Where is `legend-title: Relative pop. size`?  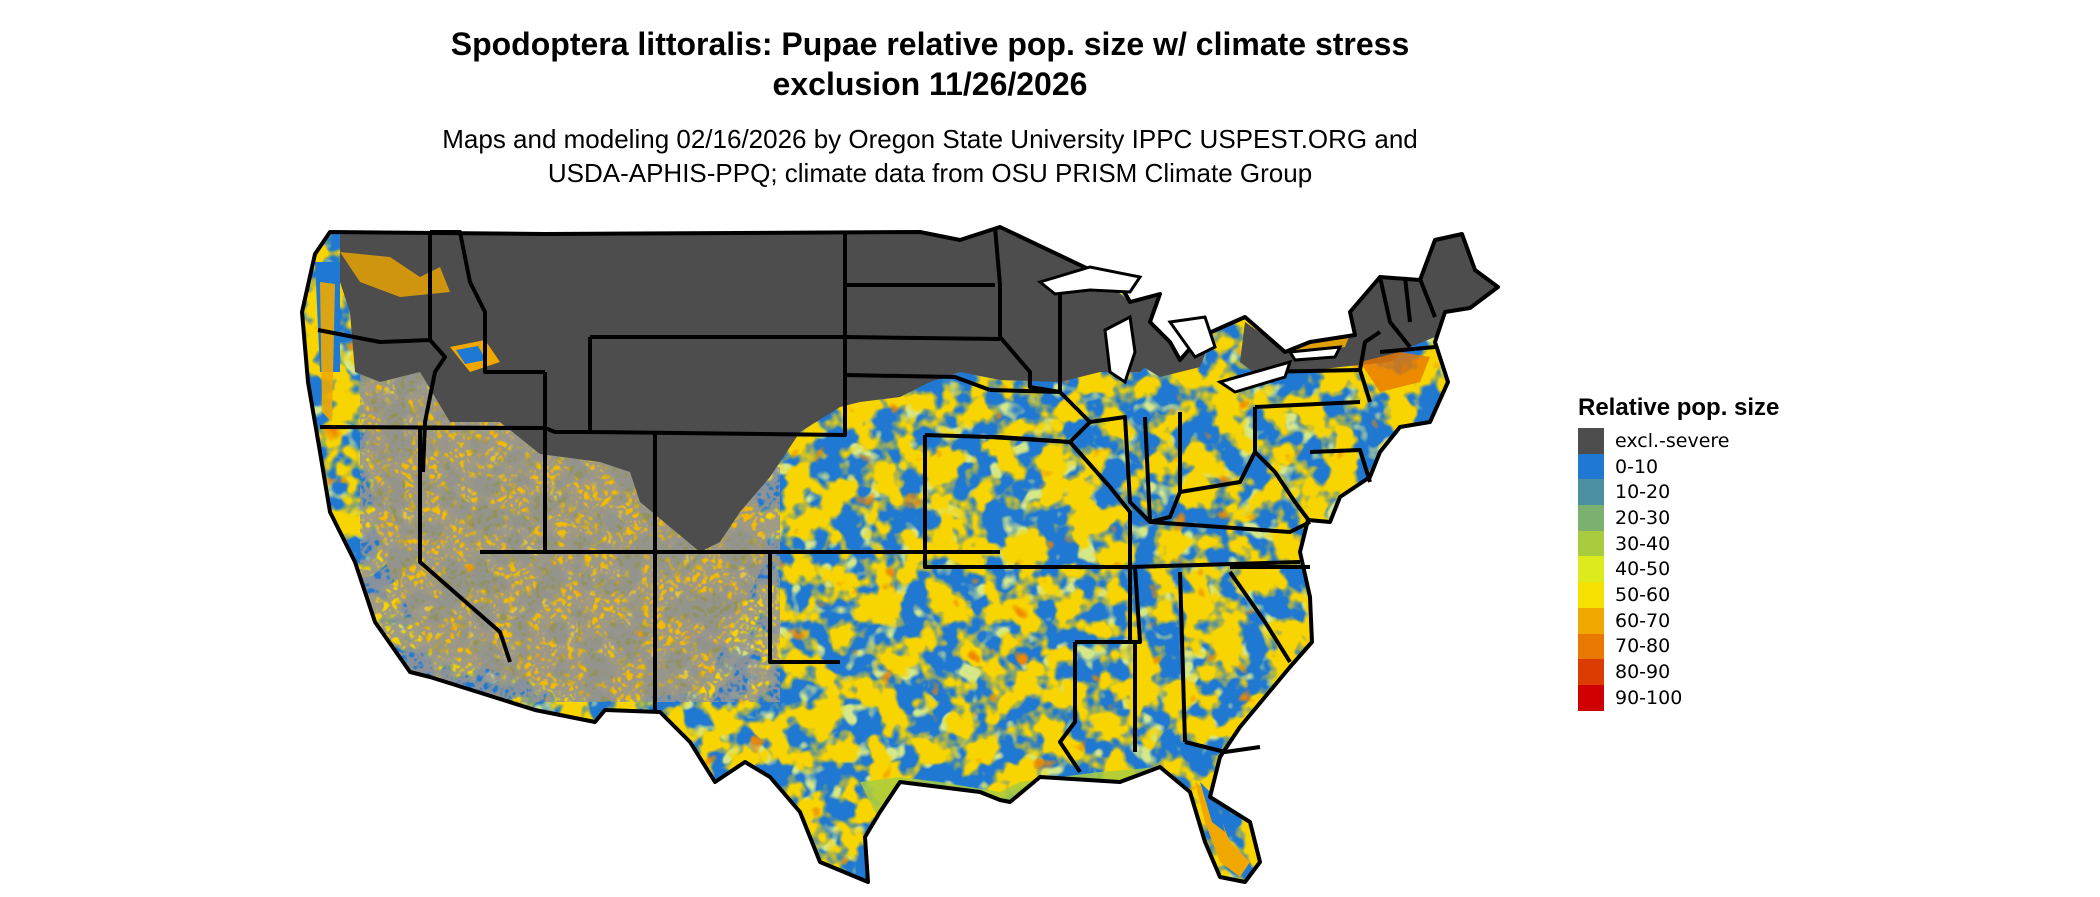 legend-title: Relative pop. size is located at coordinates (1679, 407).